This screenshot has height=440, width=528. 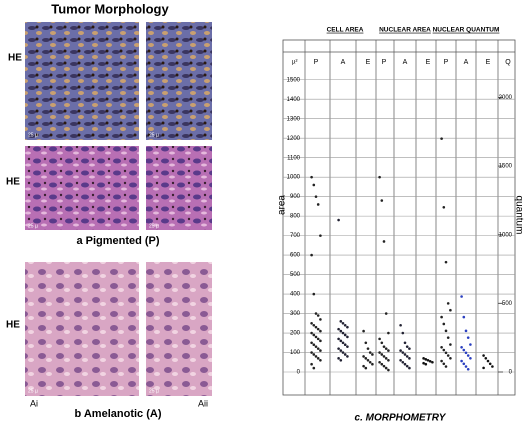 What do you see at coordinates (110, 8) in the screenshot?
I see `title: Tumor Morphology` at bounding box center [110, 8].